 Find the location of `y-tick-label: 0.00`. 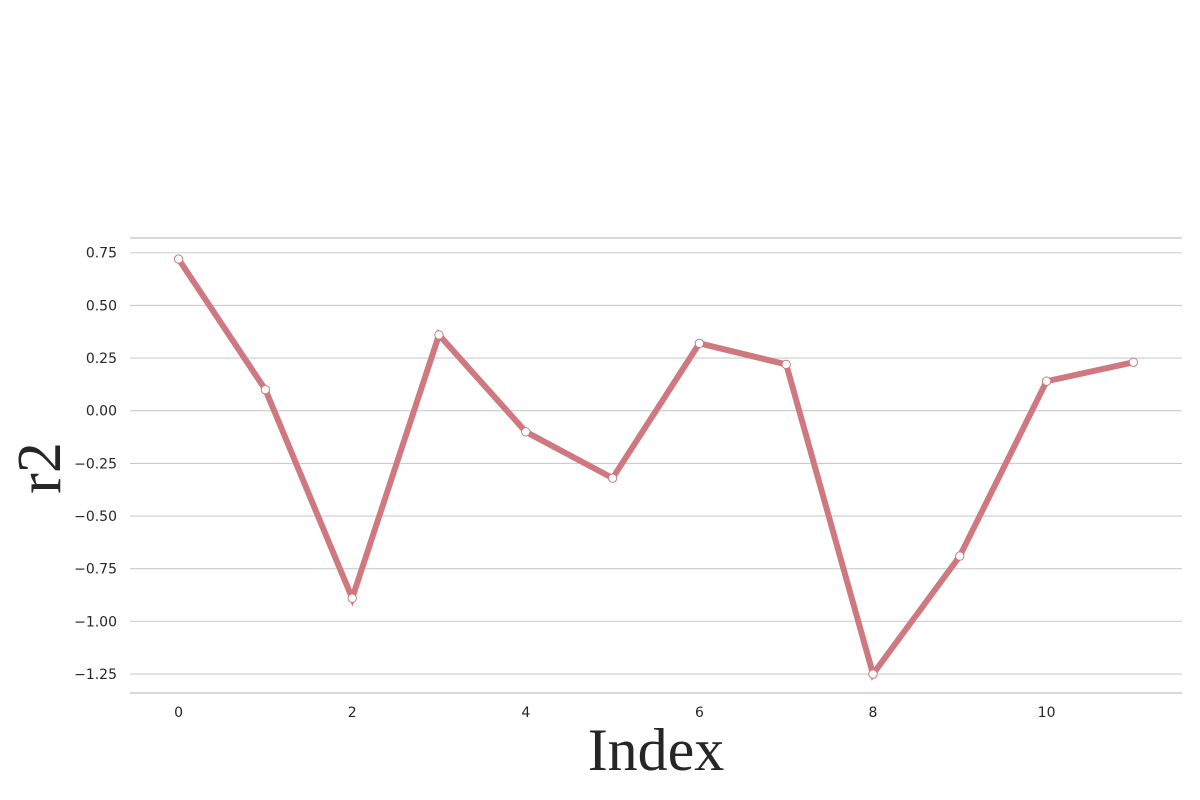

y-tick-label: 0.00 is located at coordinates (101, 412).